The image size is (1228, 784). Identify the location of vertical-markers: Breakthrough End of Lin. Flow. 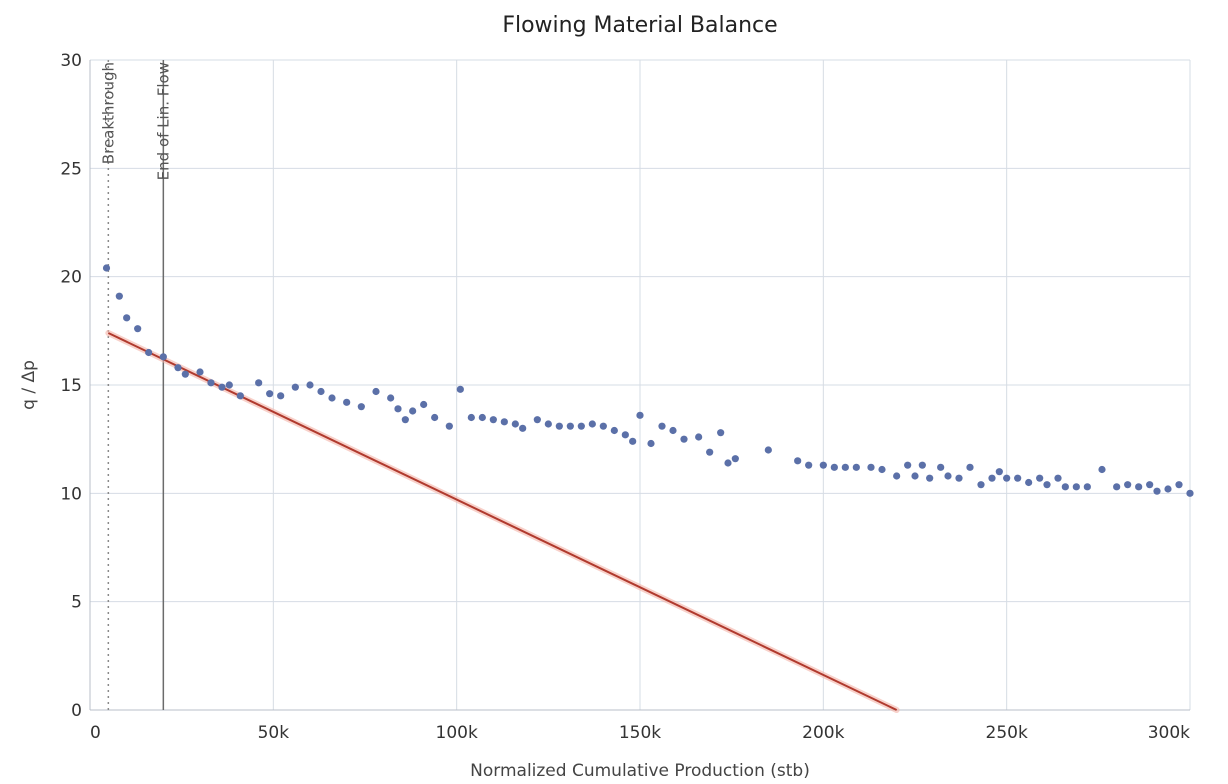
(135, 385).